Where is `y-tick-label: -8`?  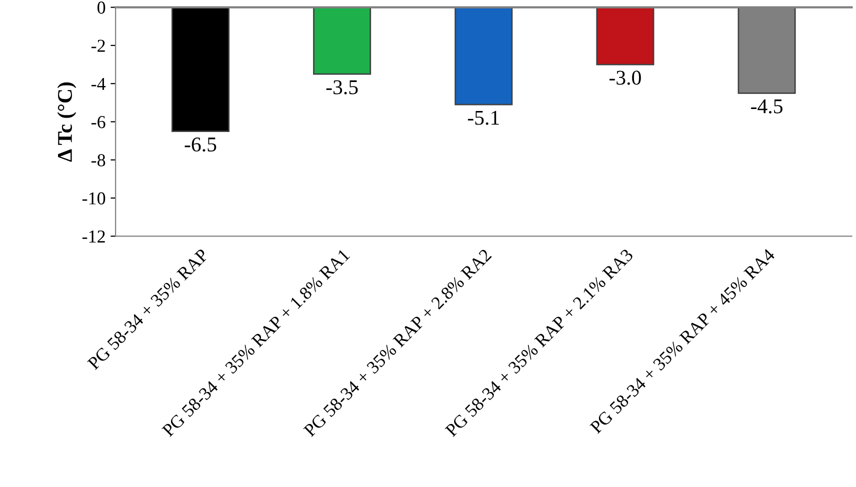 y-tick-label: -8 is located at coordinates (98, 160).